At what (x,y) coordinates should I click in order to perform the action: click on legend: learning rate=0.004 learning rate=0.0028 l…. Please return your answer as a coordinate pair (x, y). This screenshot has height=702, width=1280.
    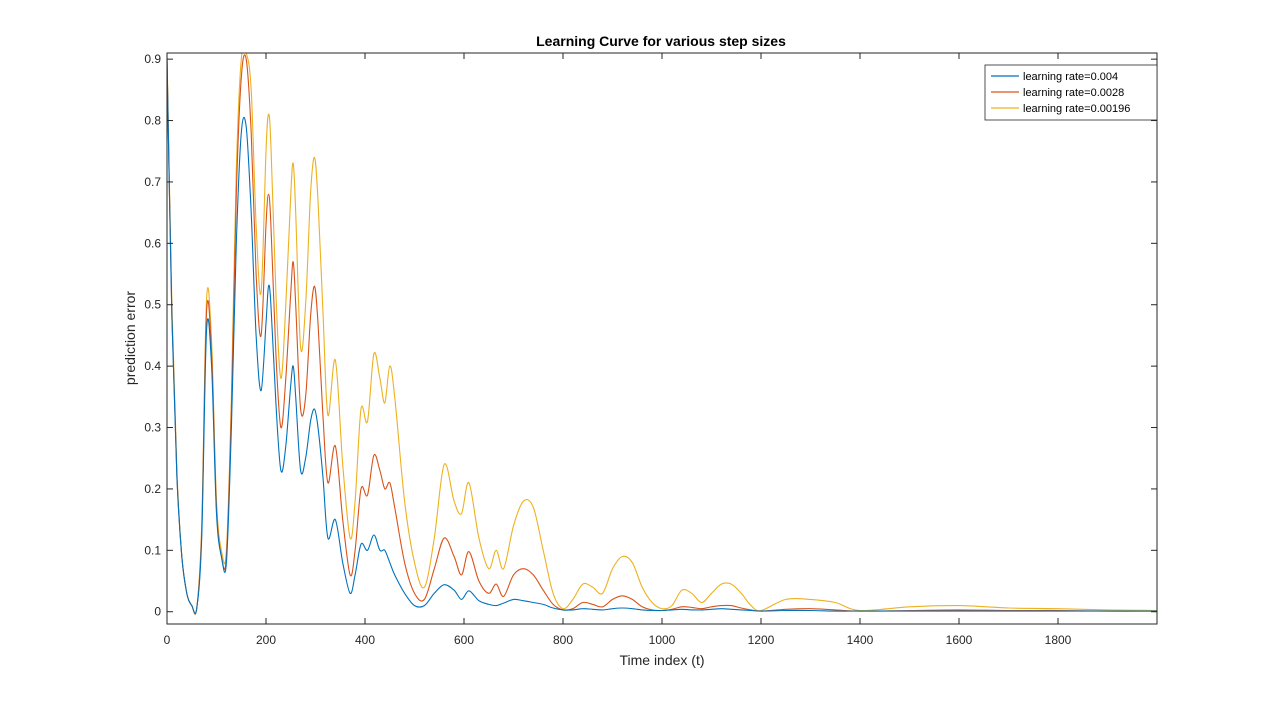
    Looking at the image, I should click on (1071, 92).